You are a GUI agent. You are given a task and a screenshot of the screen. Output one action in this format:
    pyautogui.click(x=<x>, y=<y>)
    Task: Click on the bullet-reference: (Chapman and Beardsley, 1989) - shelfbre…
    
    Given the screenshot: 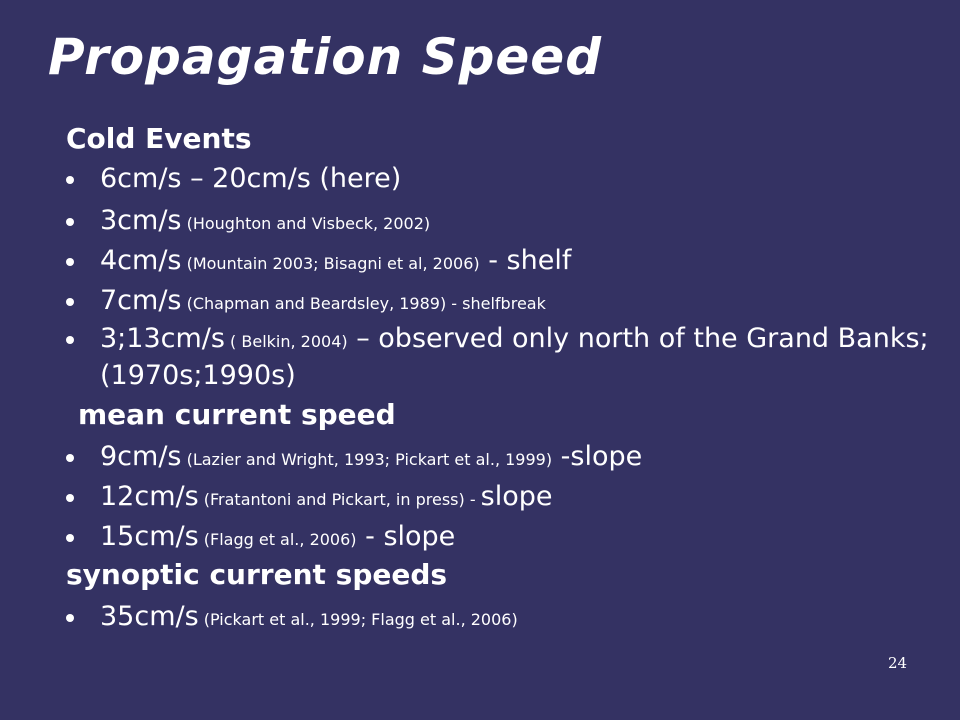 What is the action you would take?
    pyautogui.click(x=363, y=303)
    